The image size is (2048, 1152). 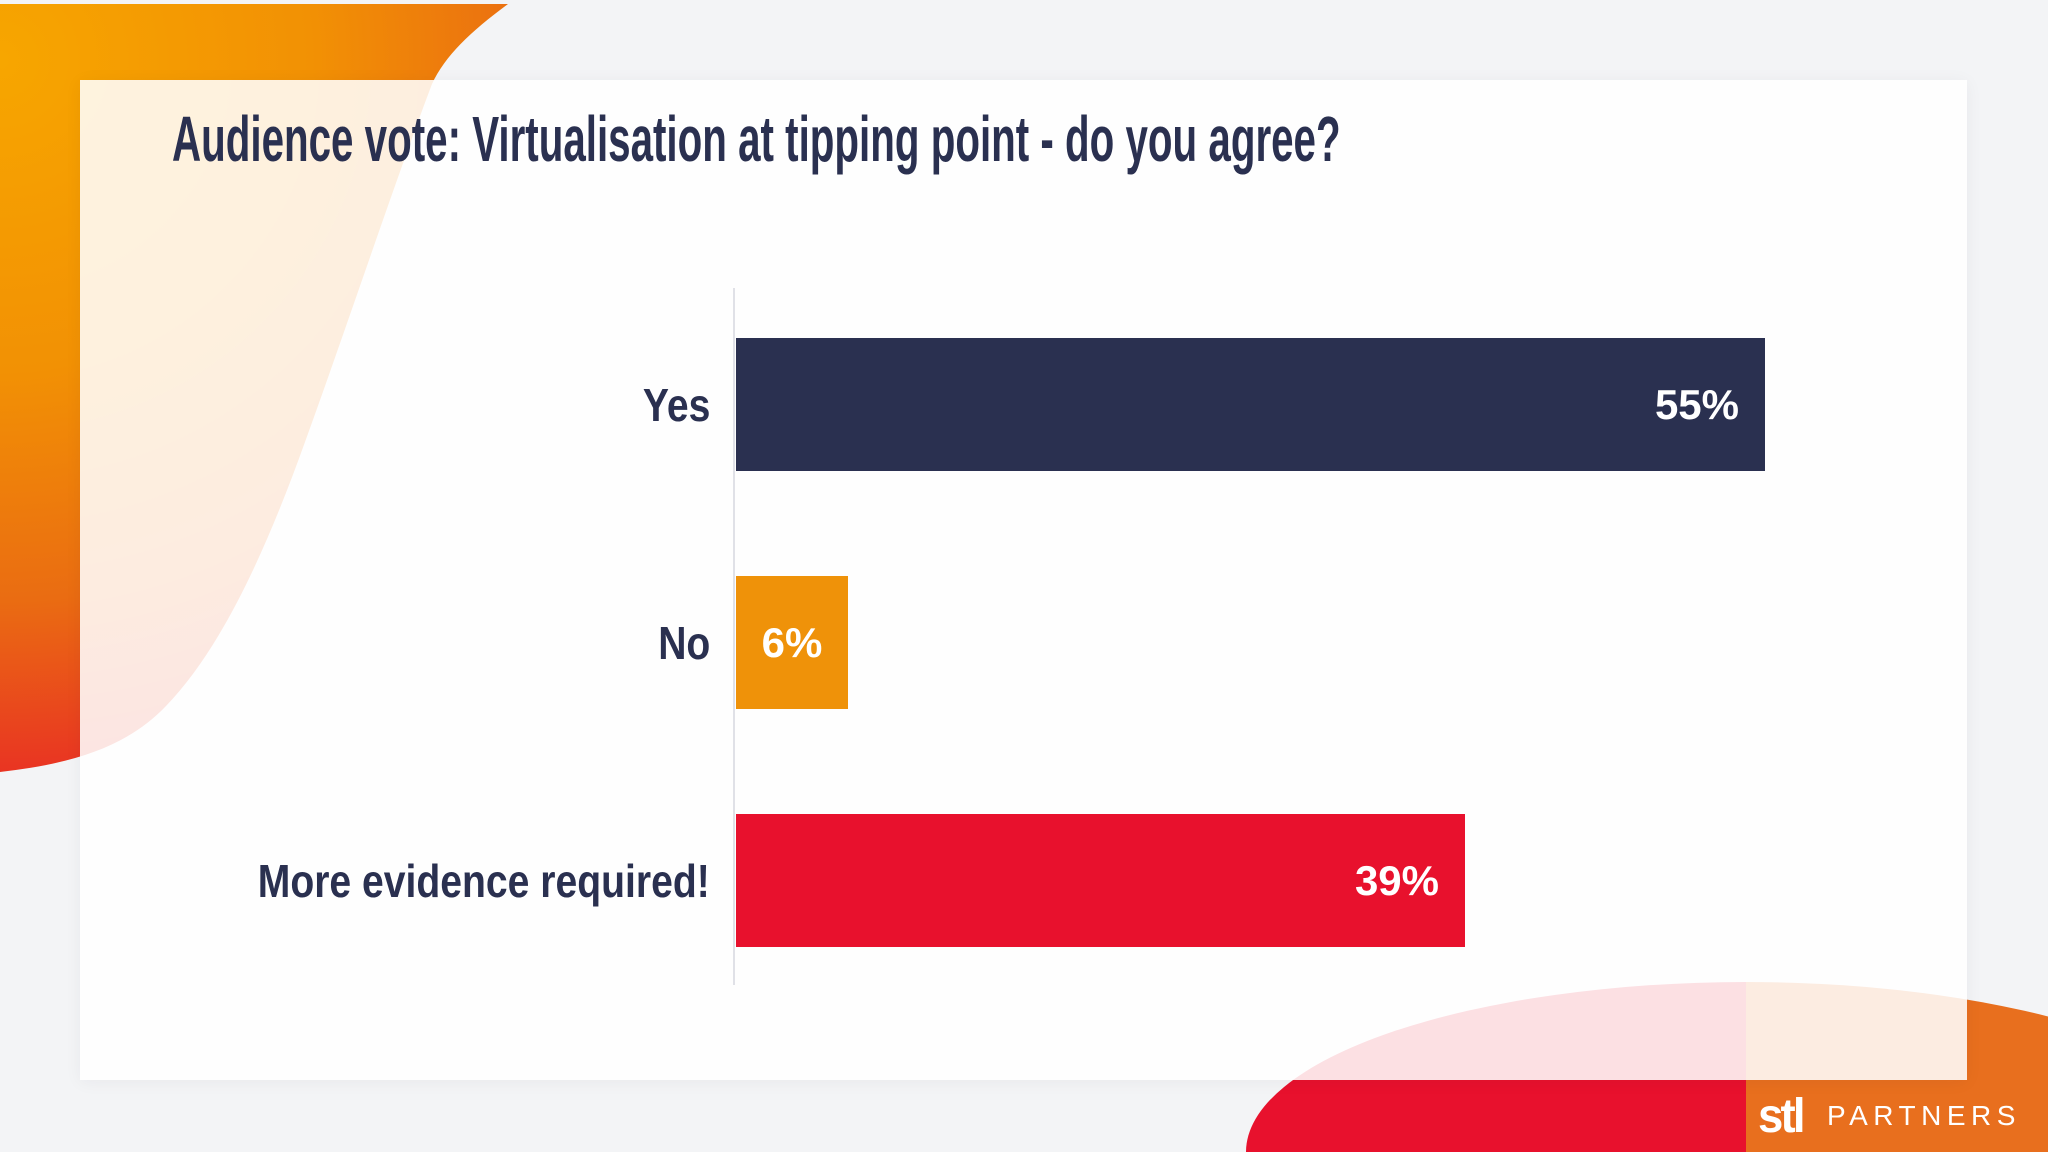 What do you see at coordinates (395, 404) in the screenshot?
I see `category-label: Yes` at bounding box center [395, 404].